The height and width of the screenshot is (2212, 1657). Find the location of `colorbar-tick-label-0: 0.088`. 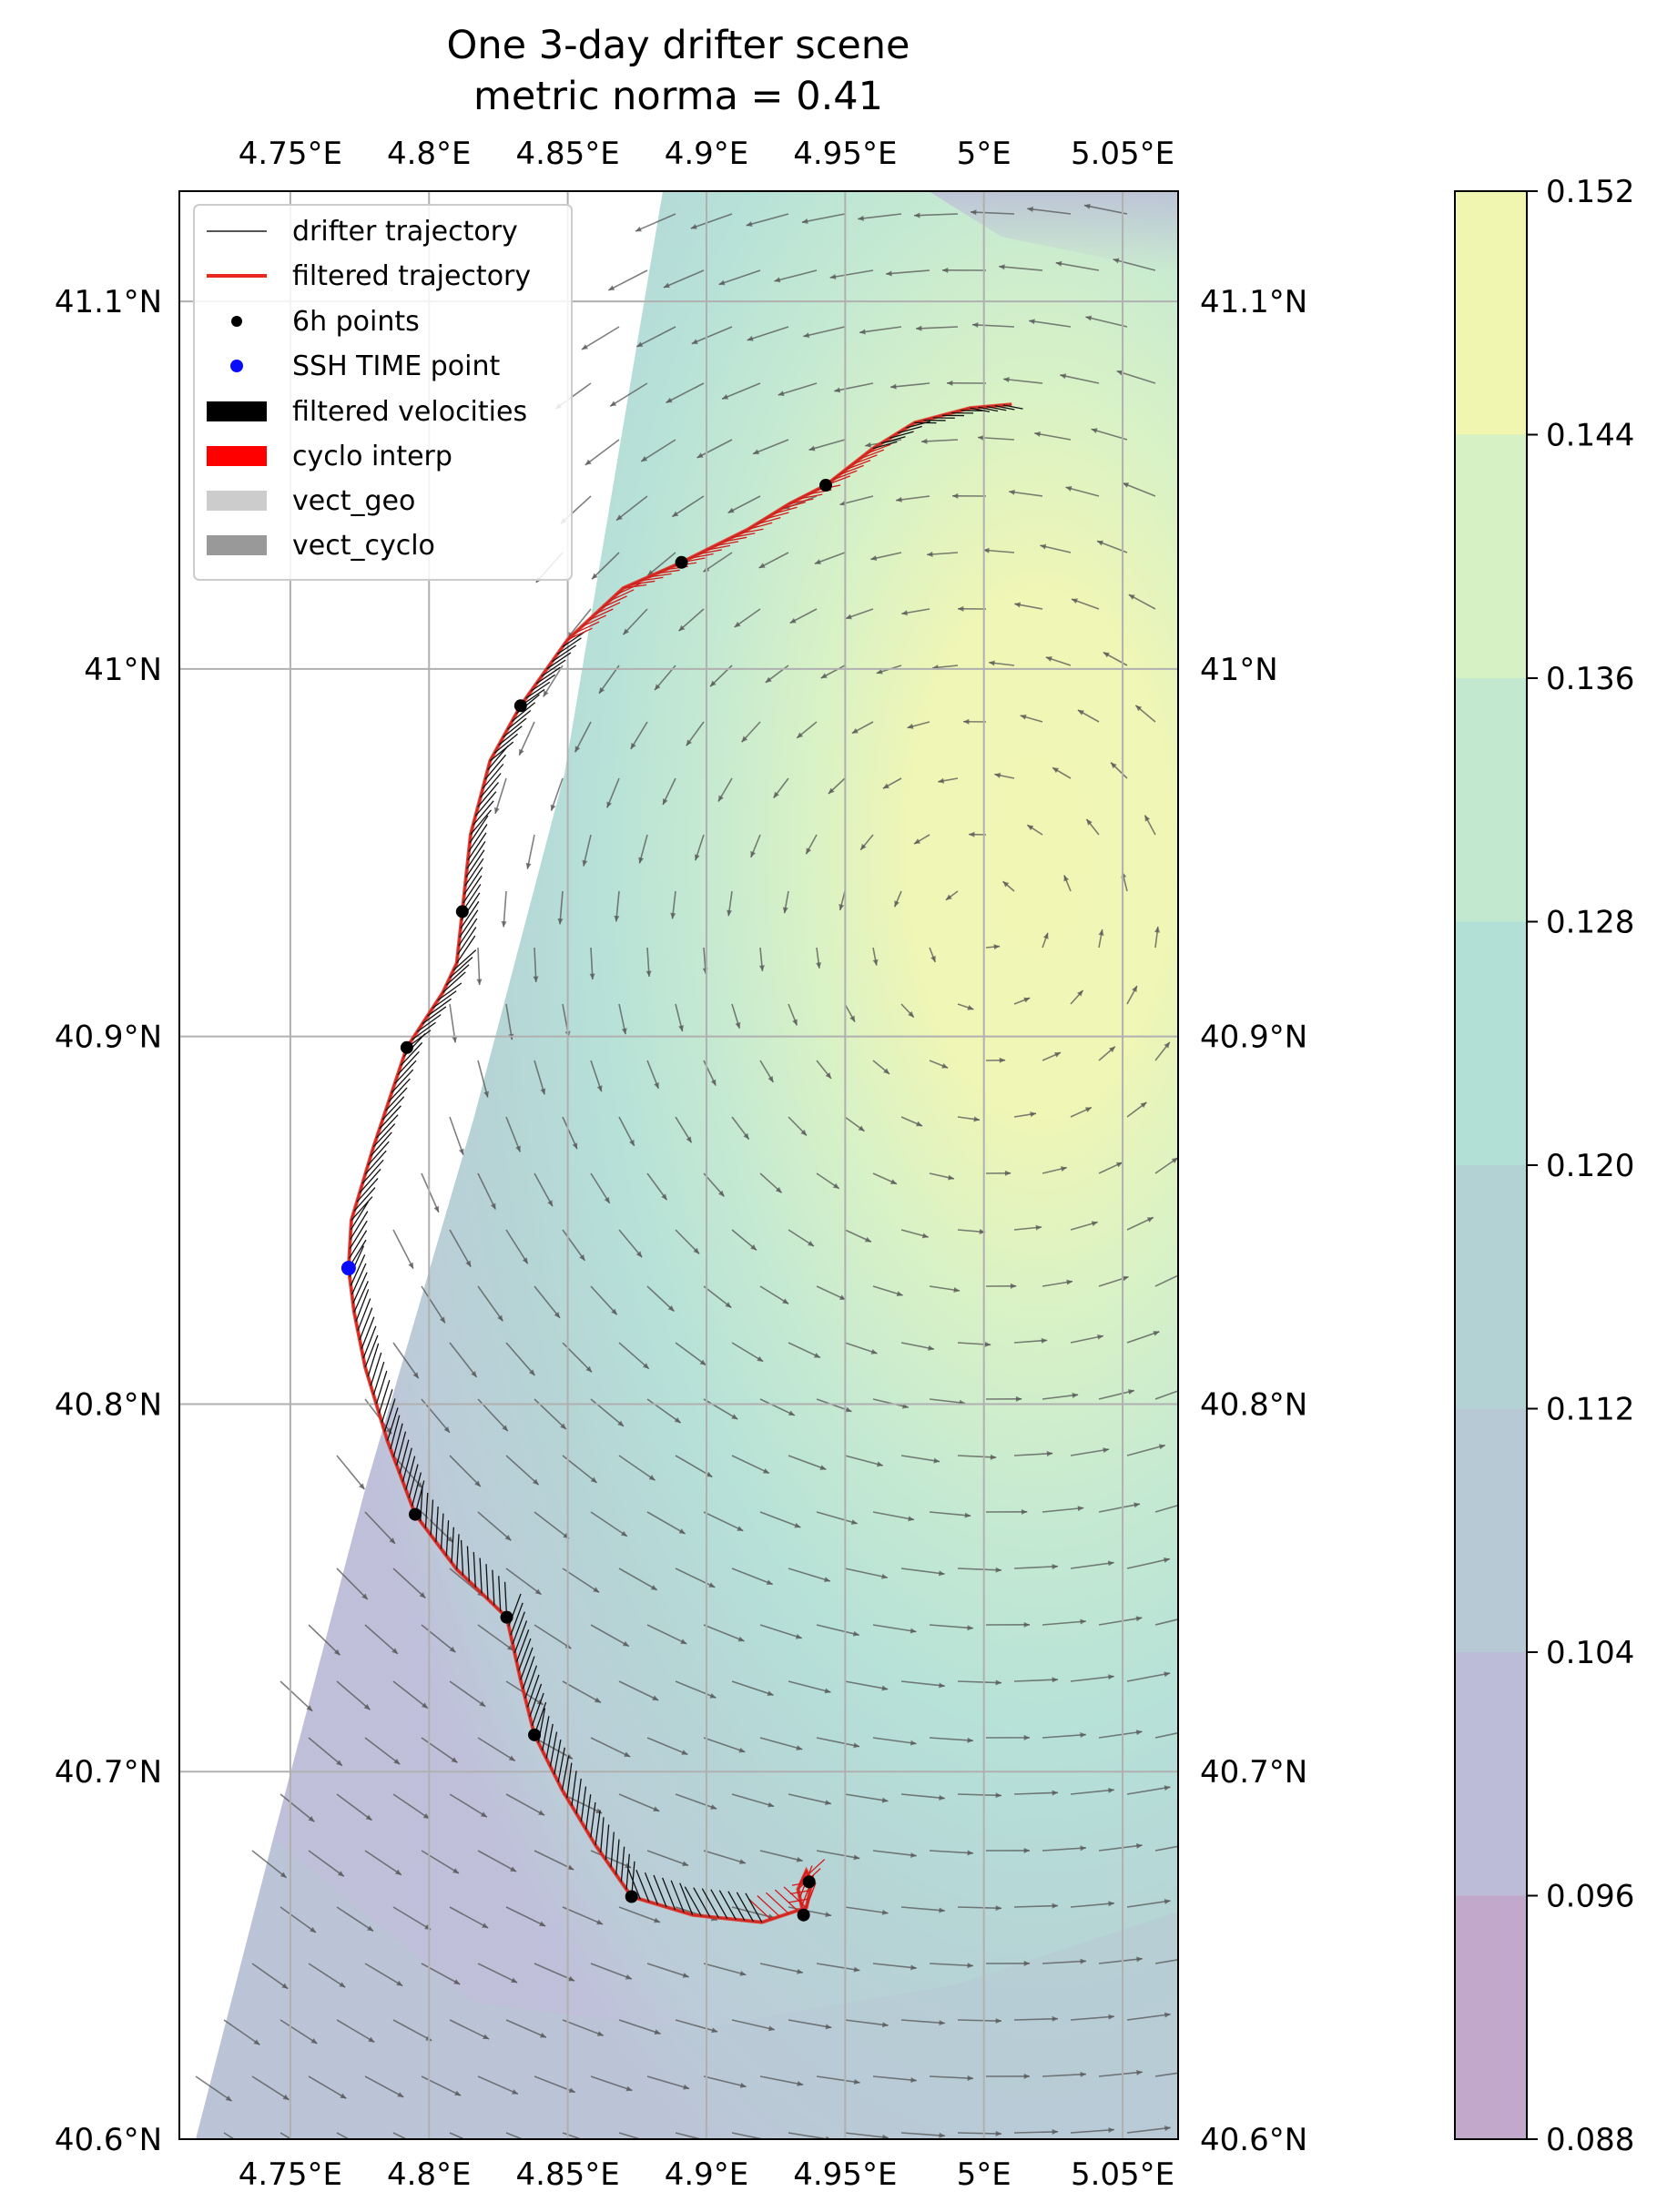

colorbar-tick-label-0: 0.088 is located at coordinates (1590, 2140).